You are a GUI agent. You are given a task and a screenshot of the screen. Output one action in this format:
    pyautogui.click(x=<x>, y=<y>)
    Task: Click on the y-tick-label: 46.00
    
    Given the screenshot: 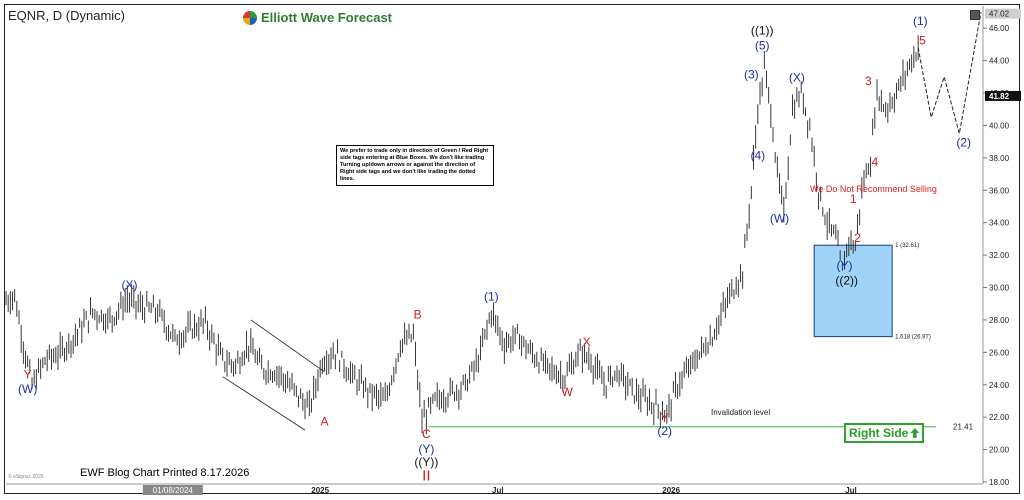 What is the action you would take?
    pyautogui.click(x=999, y=28)
    